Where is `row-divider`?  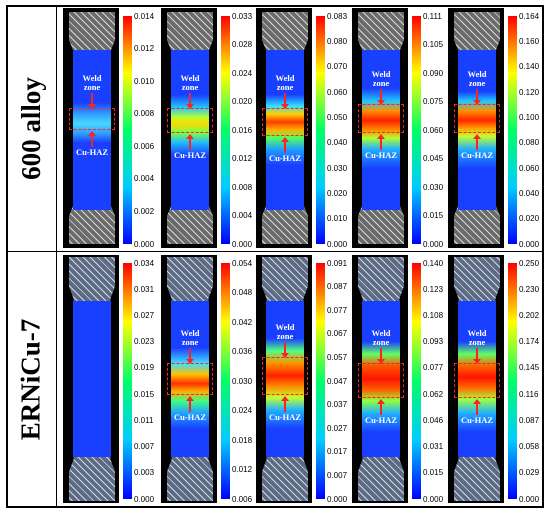
row-divider is located at coordinates (275, 251).